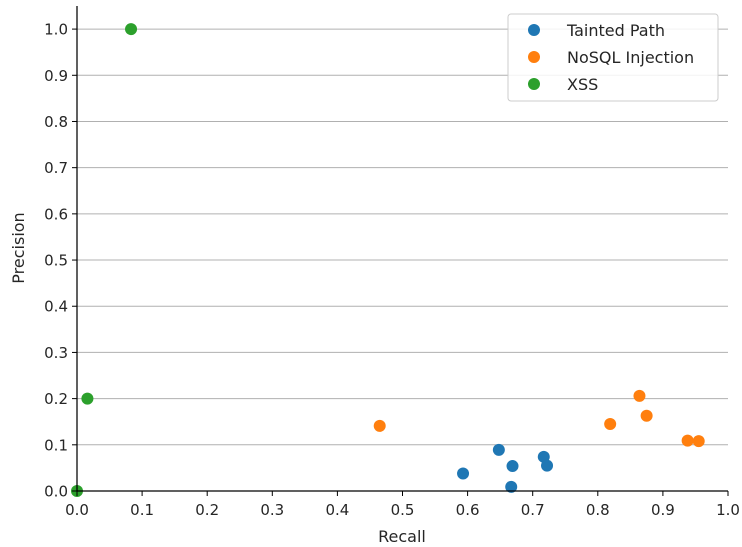 The width and height of the screenshot is (742, 547). Describe the element at coordinates (337, 510) in the screenshot. I see `x-tick-label-4: 0.4` at that location.